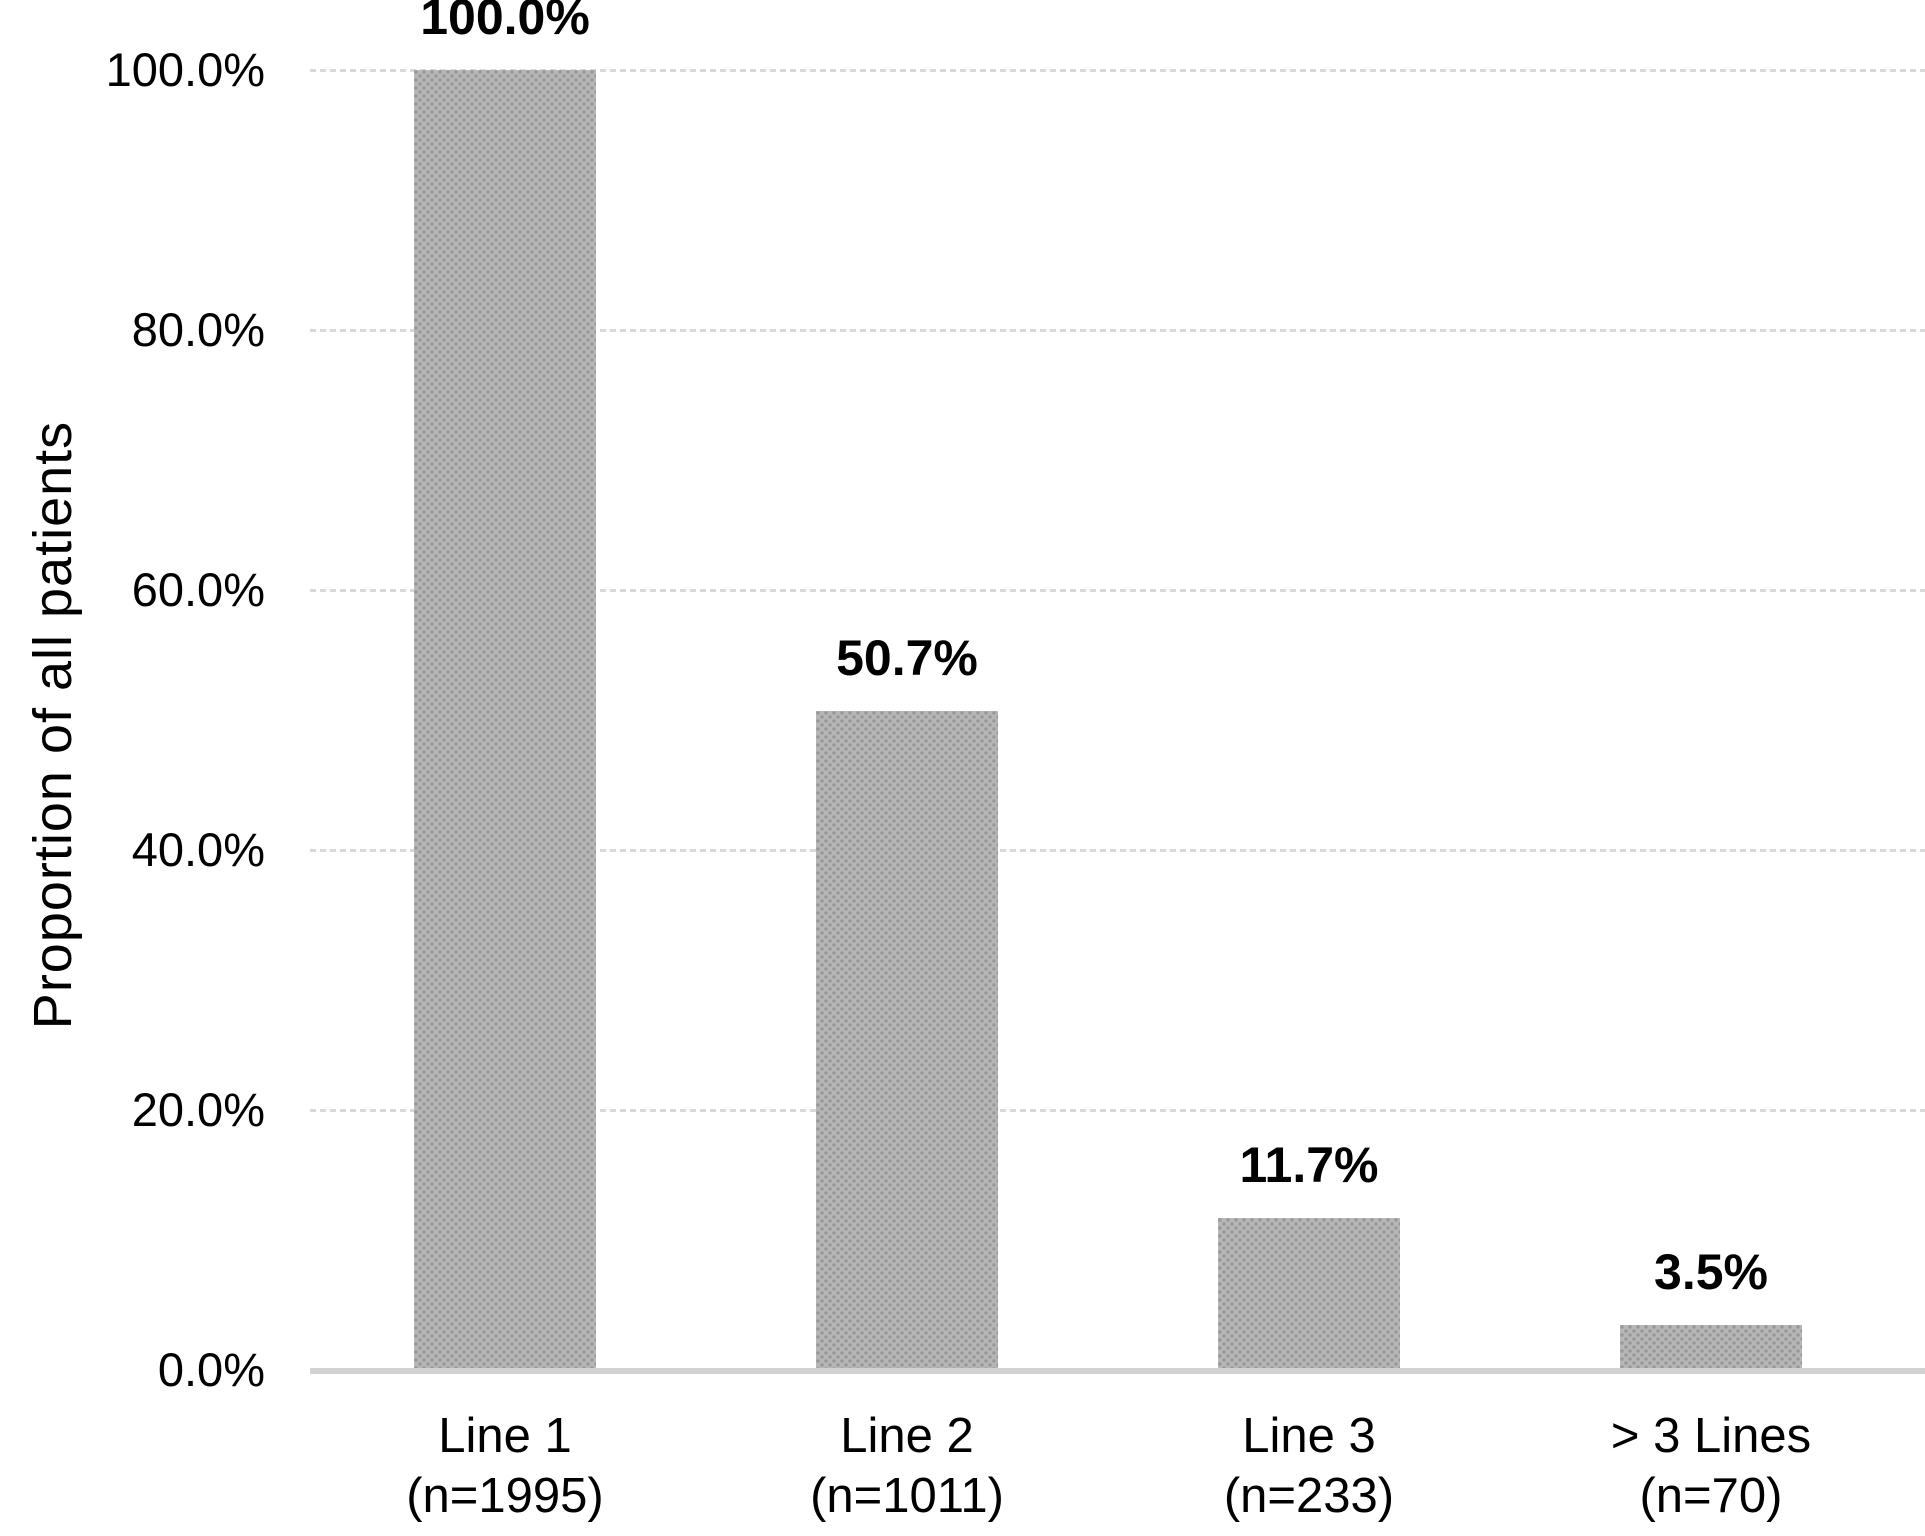 The image size is (1925, 1536). What do you see at coordinates (198, 589) in the screenshot?
I see `y-tick-label: 60.0%` at bounding box center [198, 589].